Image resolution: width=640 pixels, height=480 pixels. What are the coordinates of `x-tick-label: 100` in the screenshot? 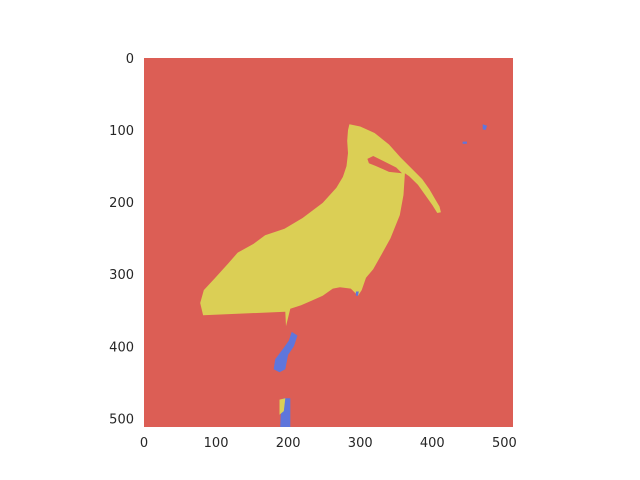 It's located at (216, 443).